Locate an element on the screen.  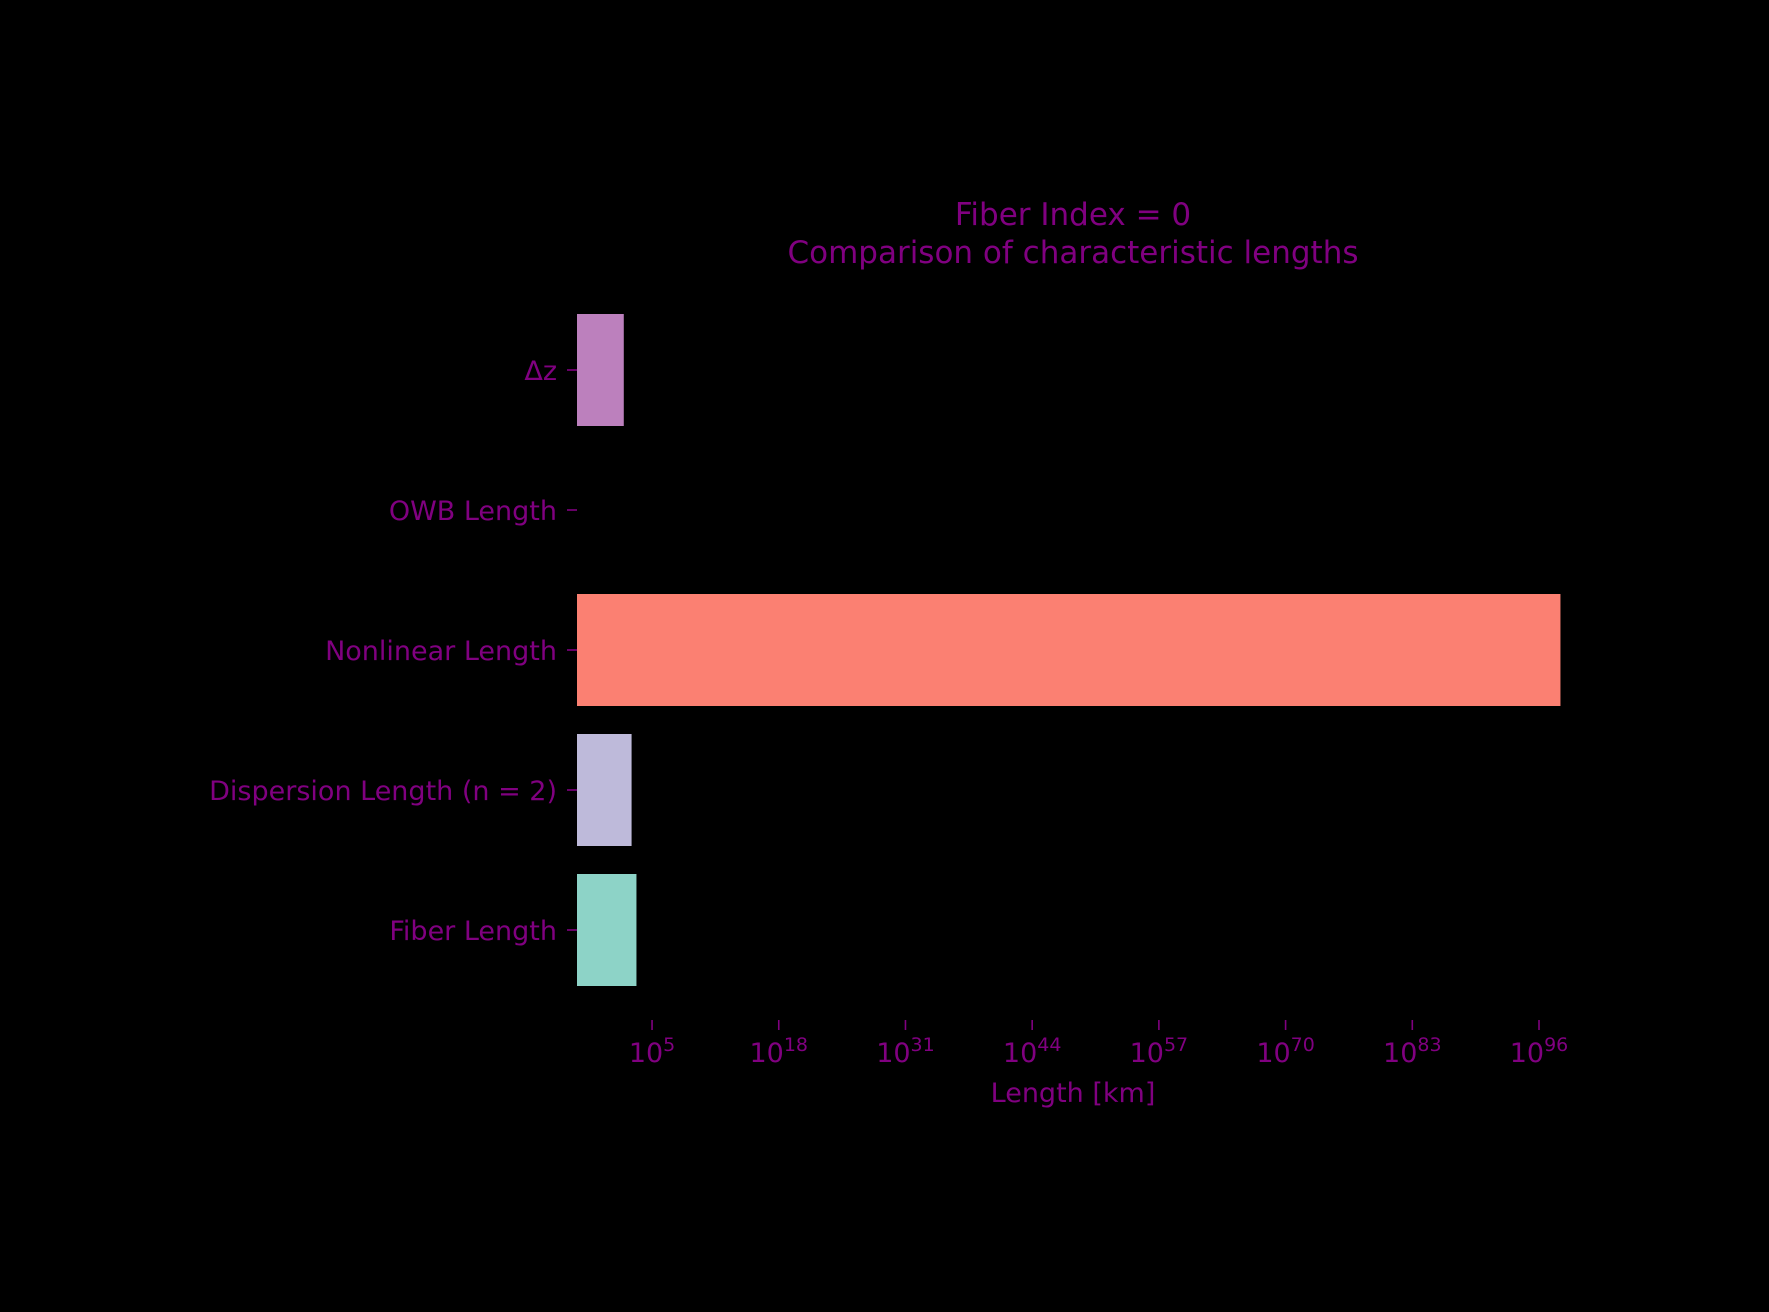
bar-nonlinear-length is located at coordinates (1069, 650).